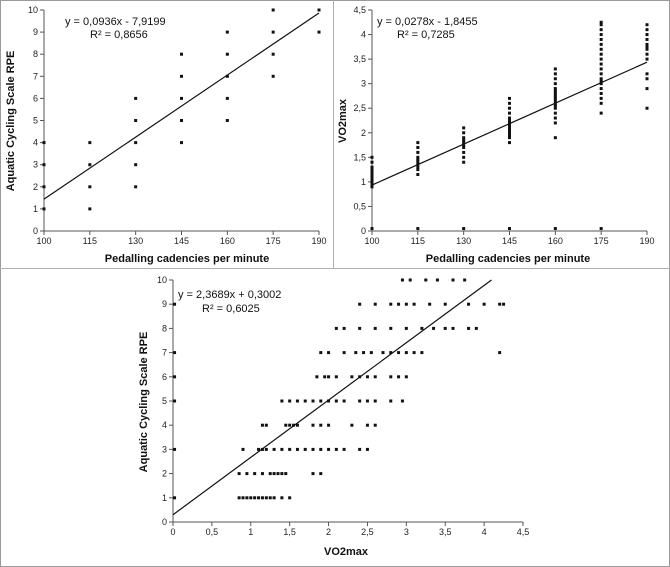  I want to click on panel-divider-horizontal, so click(335, 268).